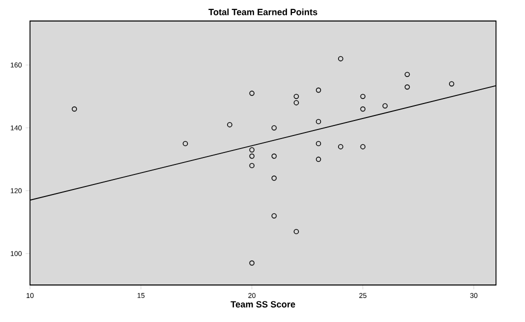 The height and width of the screenshot is (322, 525). What do you see at coordinates (263, 304) in the screenshot?
I see `x-axis-title: Team SS Score` at bounding box center [263, 304].